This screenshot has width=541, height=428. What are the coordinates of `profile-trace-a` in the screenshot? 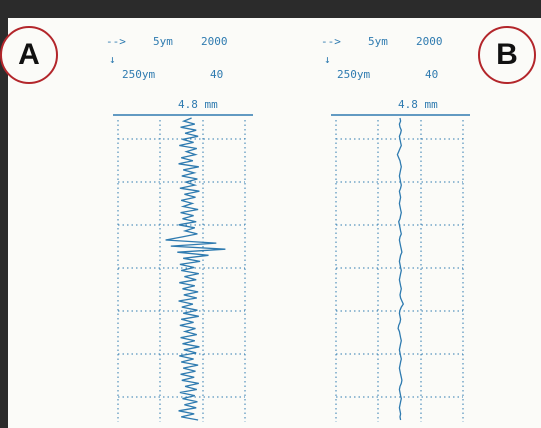 It's located at (195, 269).